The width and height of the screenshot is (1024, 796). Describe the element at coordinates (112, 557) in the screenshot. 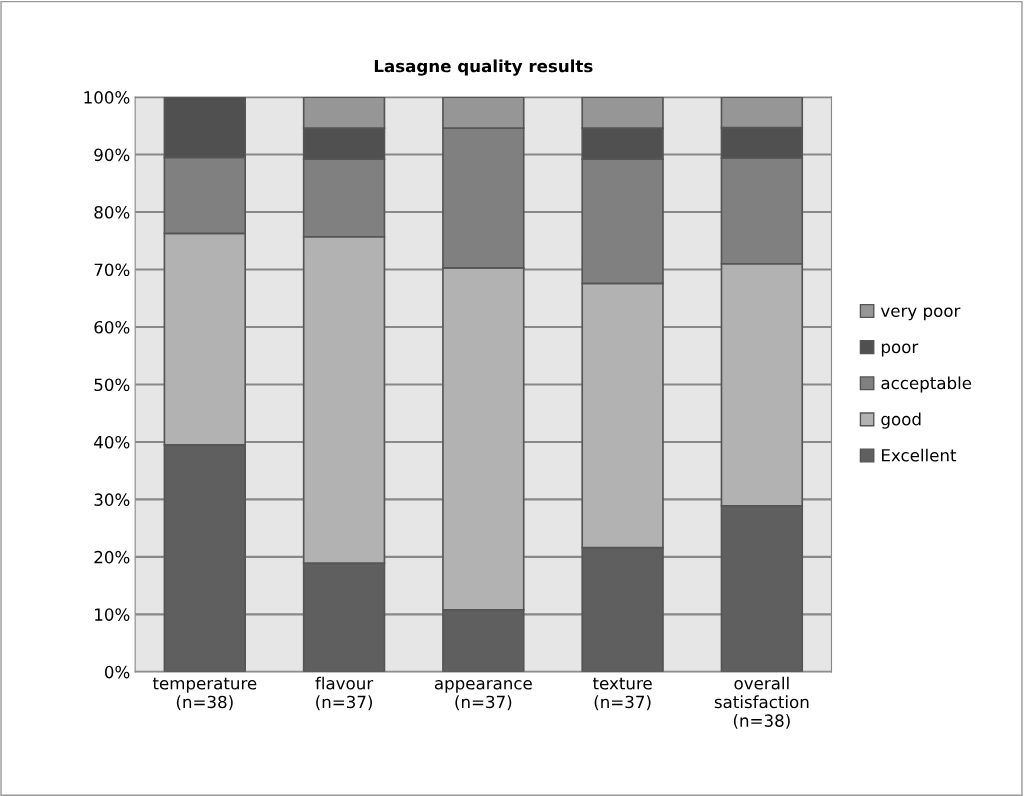

I see `y-tick-label: 20%` at that location.